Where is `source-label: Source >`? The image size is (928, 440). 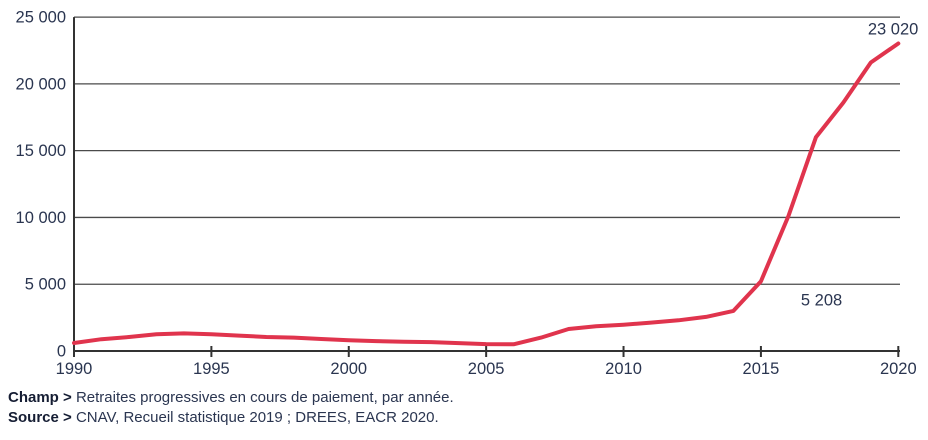
source-label: Source > is located at coordinates (40, 417).